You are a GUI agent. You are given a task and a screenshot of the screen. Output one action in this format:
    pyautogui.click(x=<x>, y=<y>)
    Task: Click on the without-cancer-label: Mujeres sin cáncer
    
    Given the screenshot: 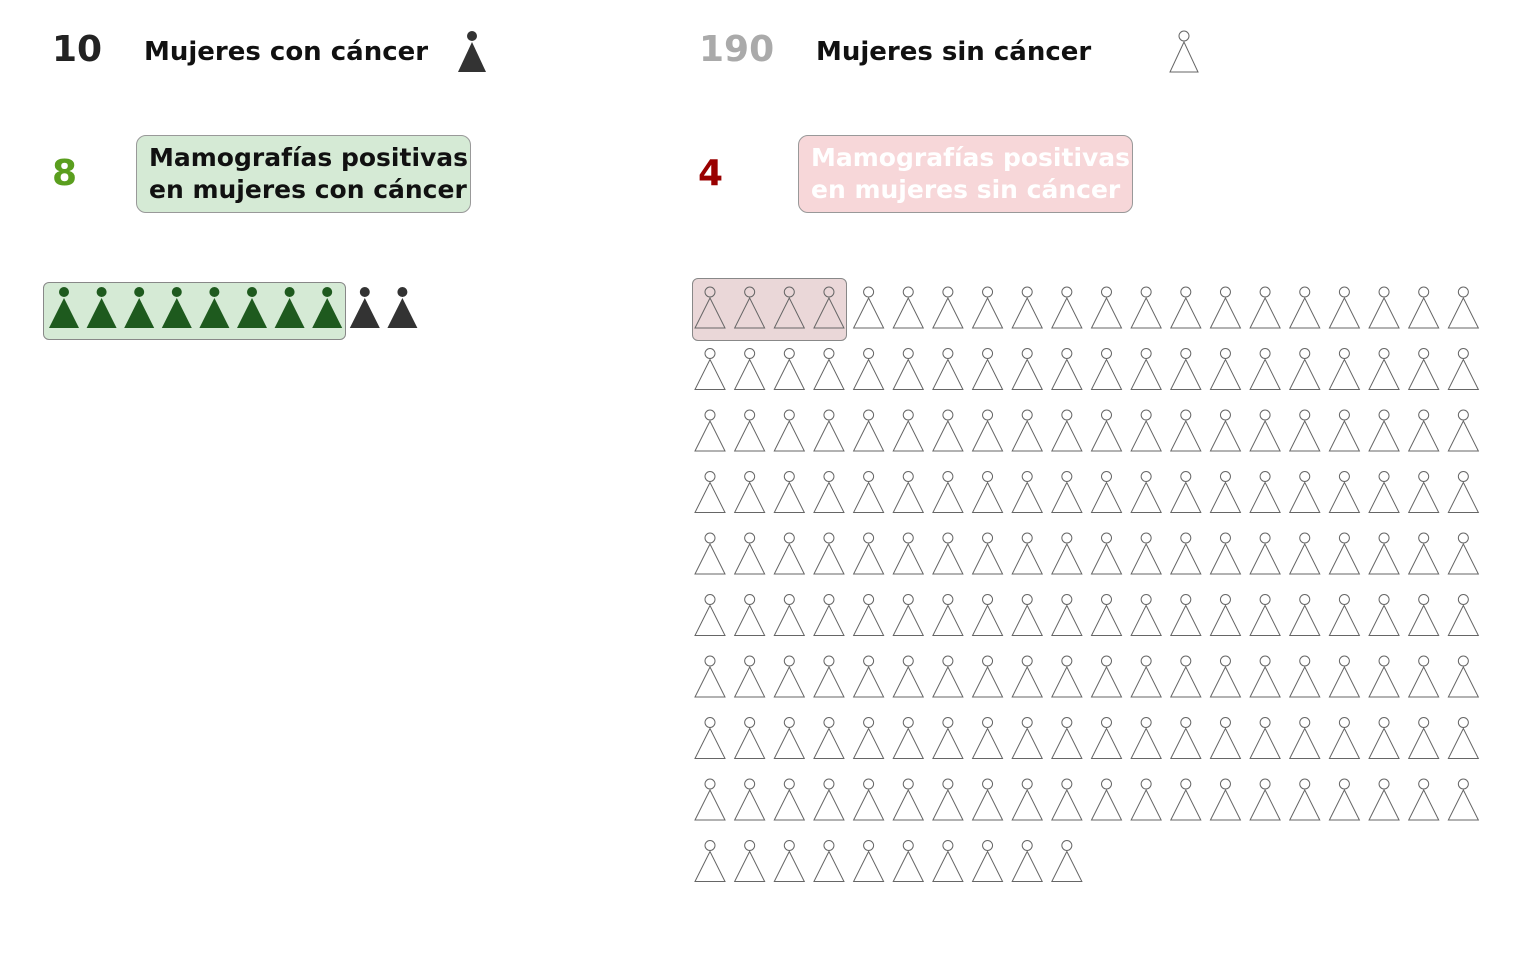 What is the action you would take?
    pyautogui.click(x=954, y=52)
    